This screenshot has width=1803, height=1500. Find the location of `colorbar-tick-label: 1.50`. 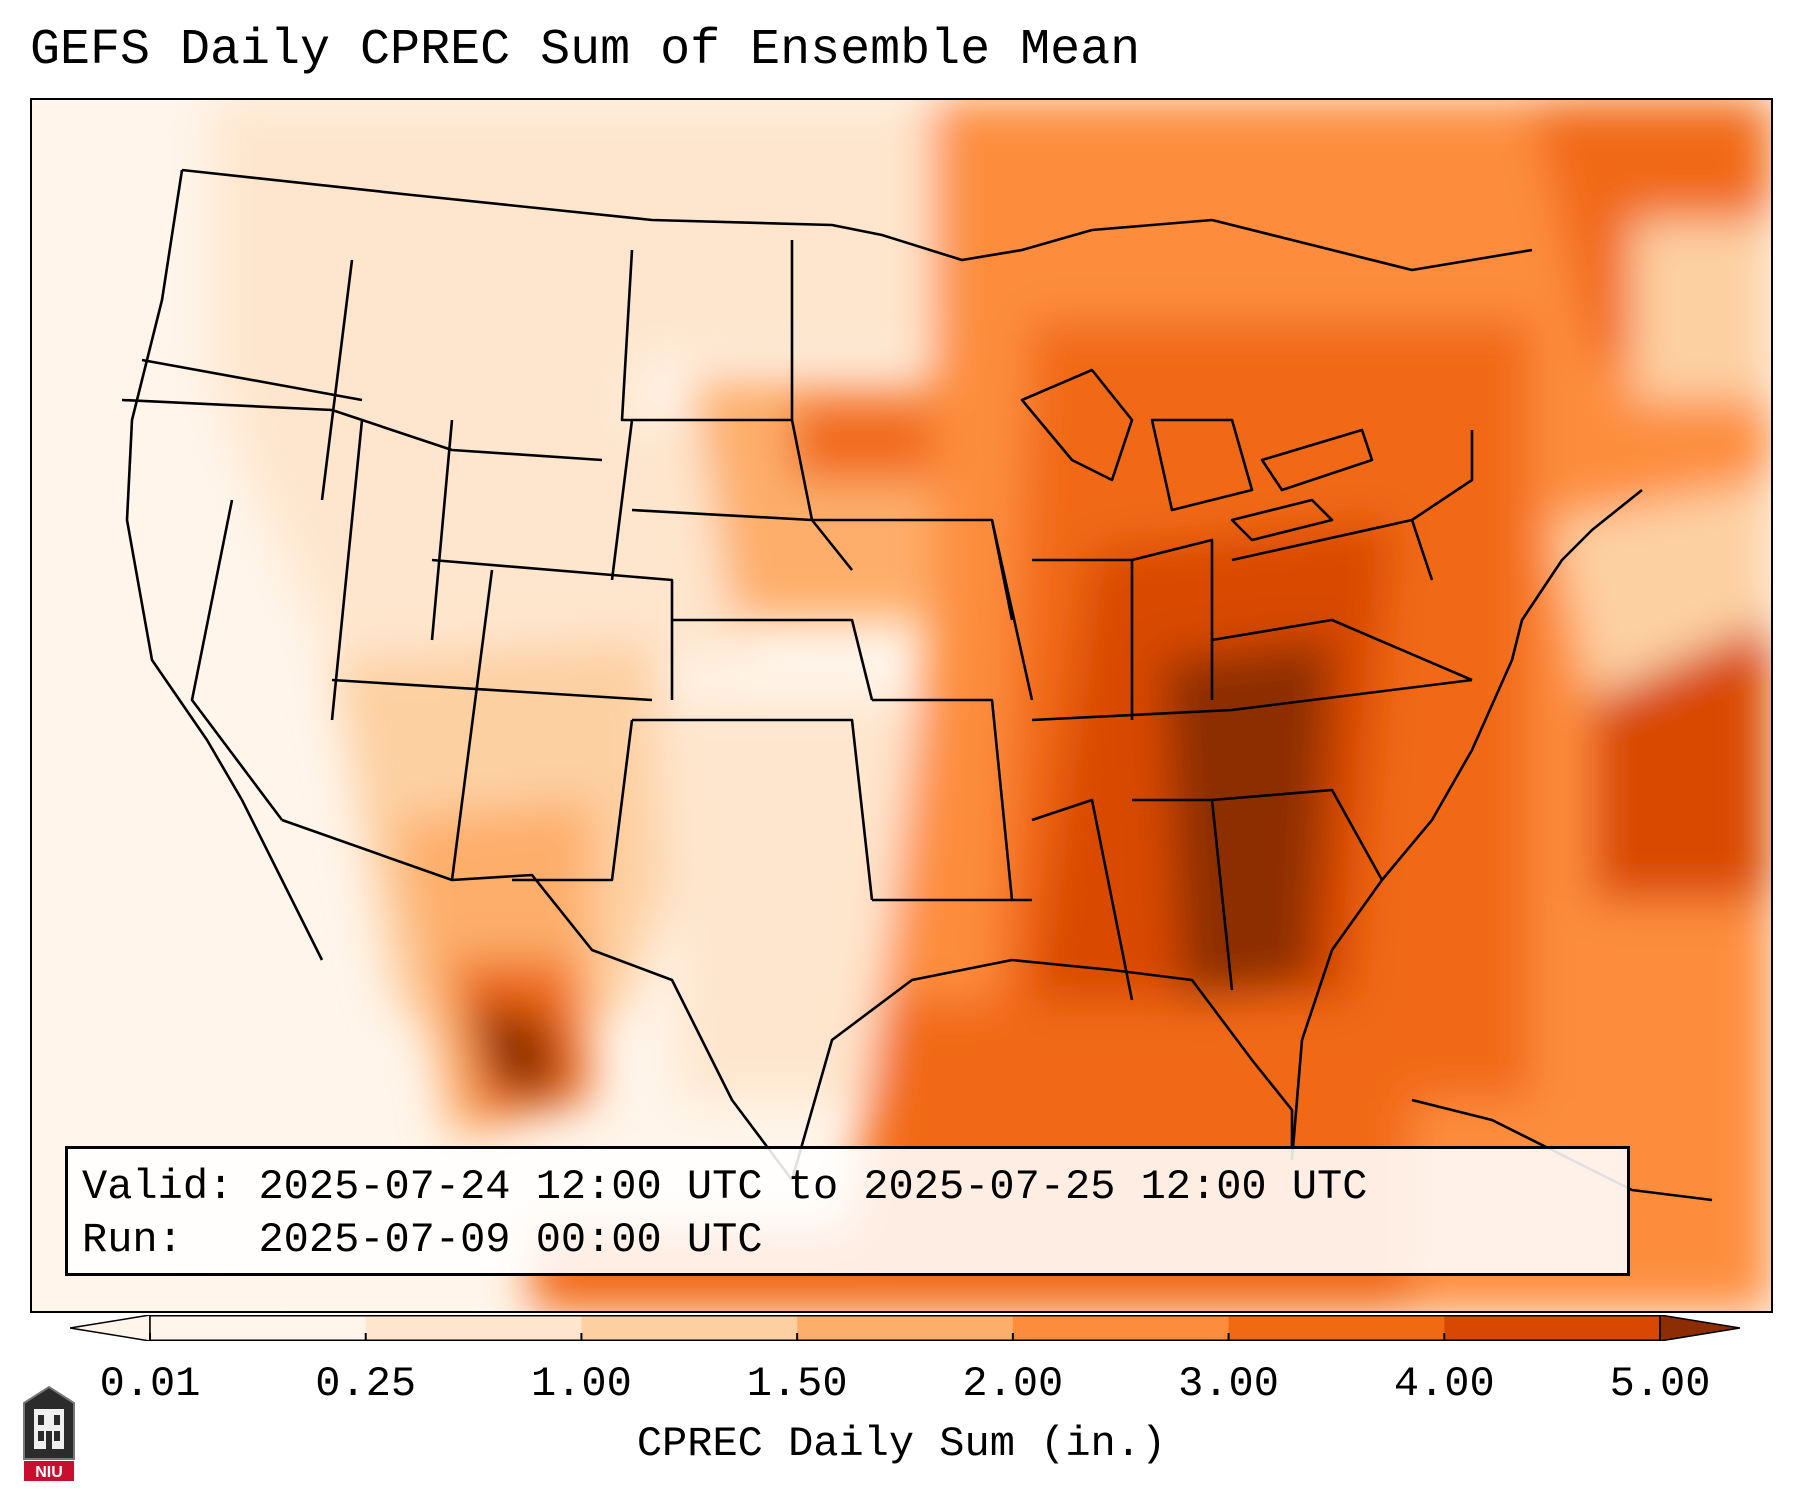

colorbar-tick-label: 1.50 is located at coordinates (797, 1384).